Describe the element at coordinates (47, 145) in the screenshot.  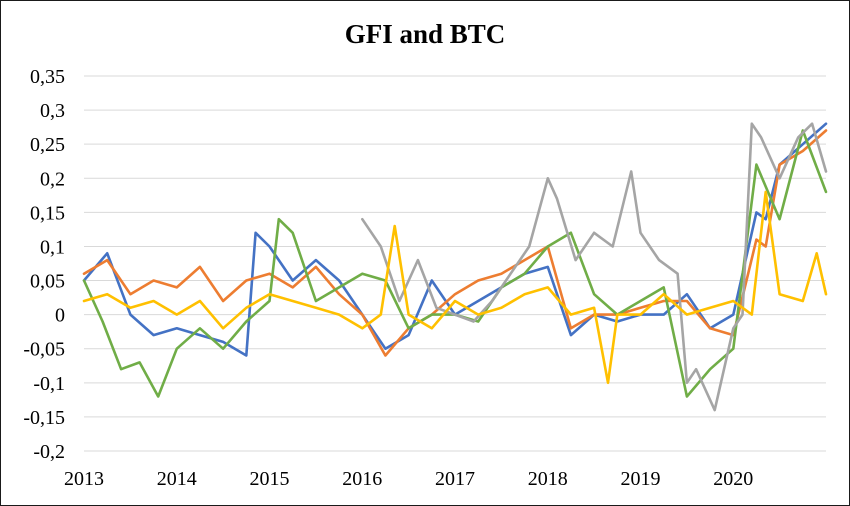
I see `y-tick-label: 0,25` at that location.